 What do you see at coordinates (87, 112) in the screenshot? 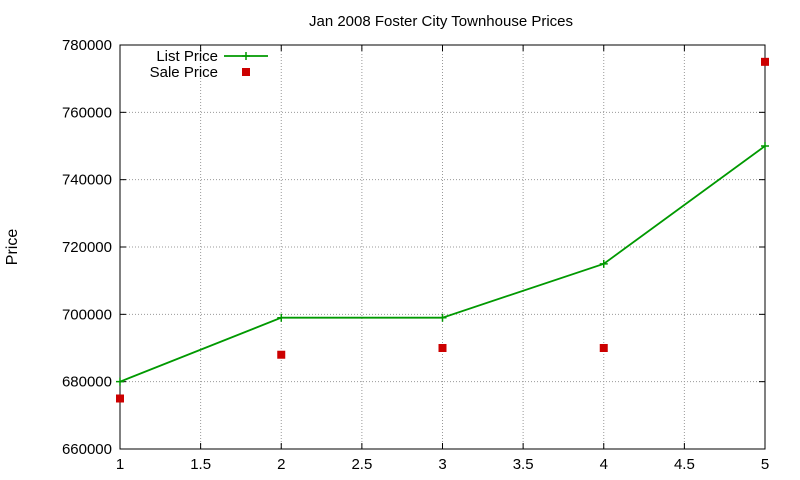
I see `y-tick-label: 760000` at bounding box center [87, 112].